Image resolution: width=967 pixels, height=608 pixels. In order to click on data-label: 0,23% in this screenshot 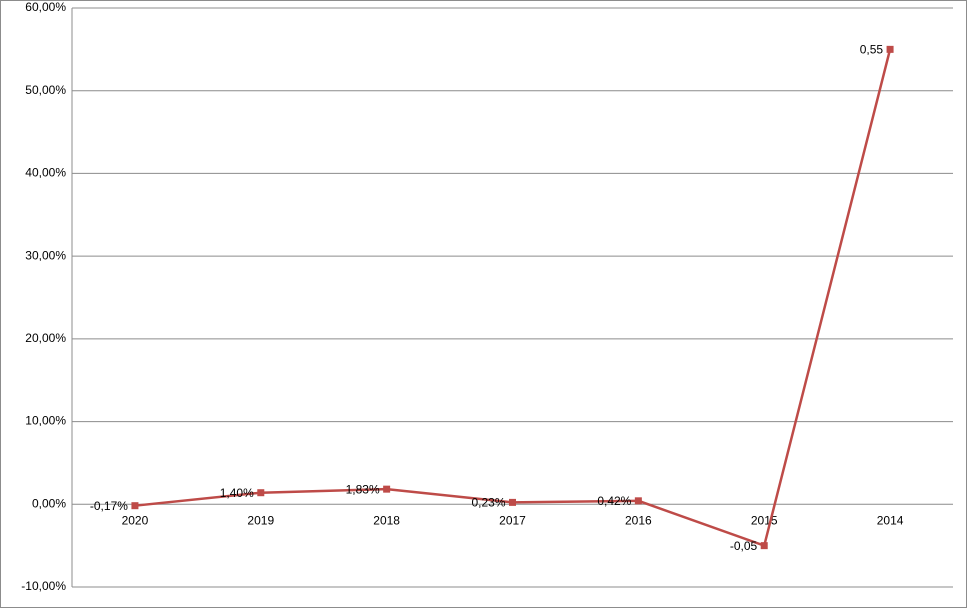, I will do `click(488, 503)`.